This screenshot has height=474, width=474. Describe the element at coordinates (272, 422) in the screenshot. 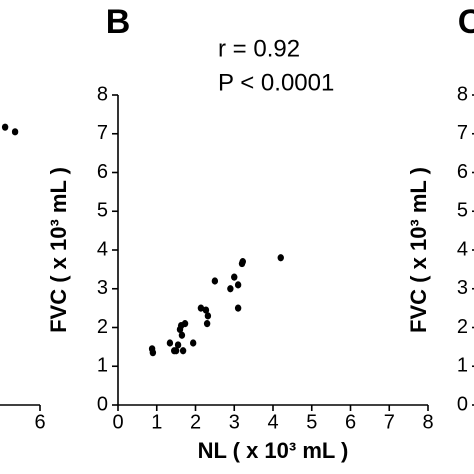

I see `x-tick-label: 4` at that location.